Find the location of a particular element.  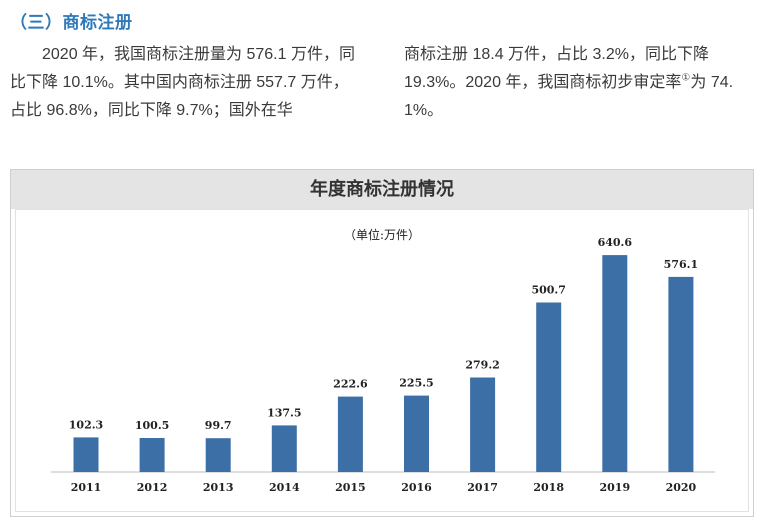

data-label-2015: 222.6 is located at coordinates (350, 384).